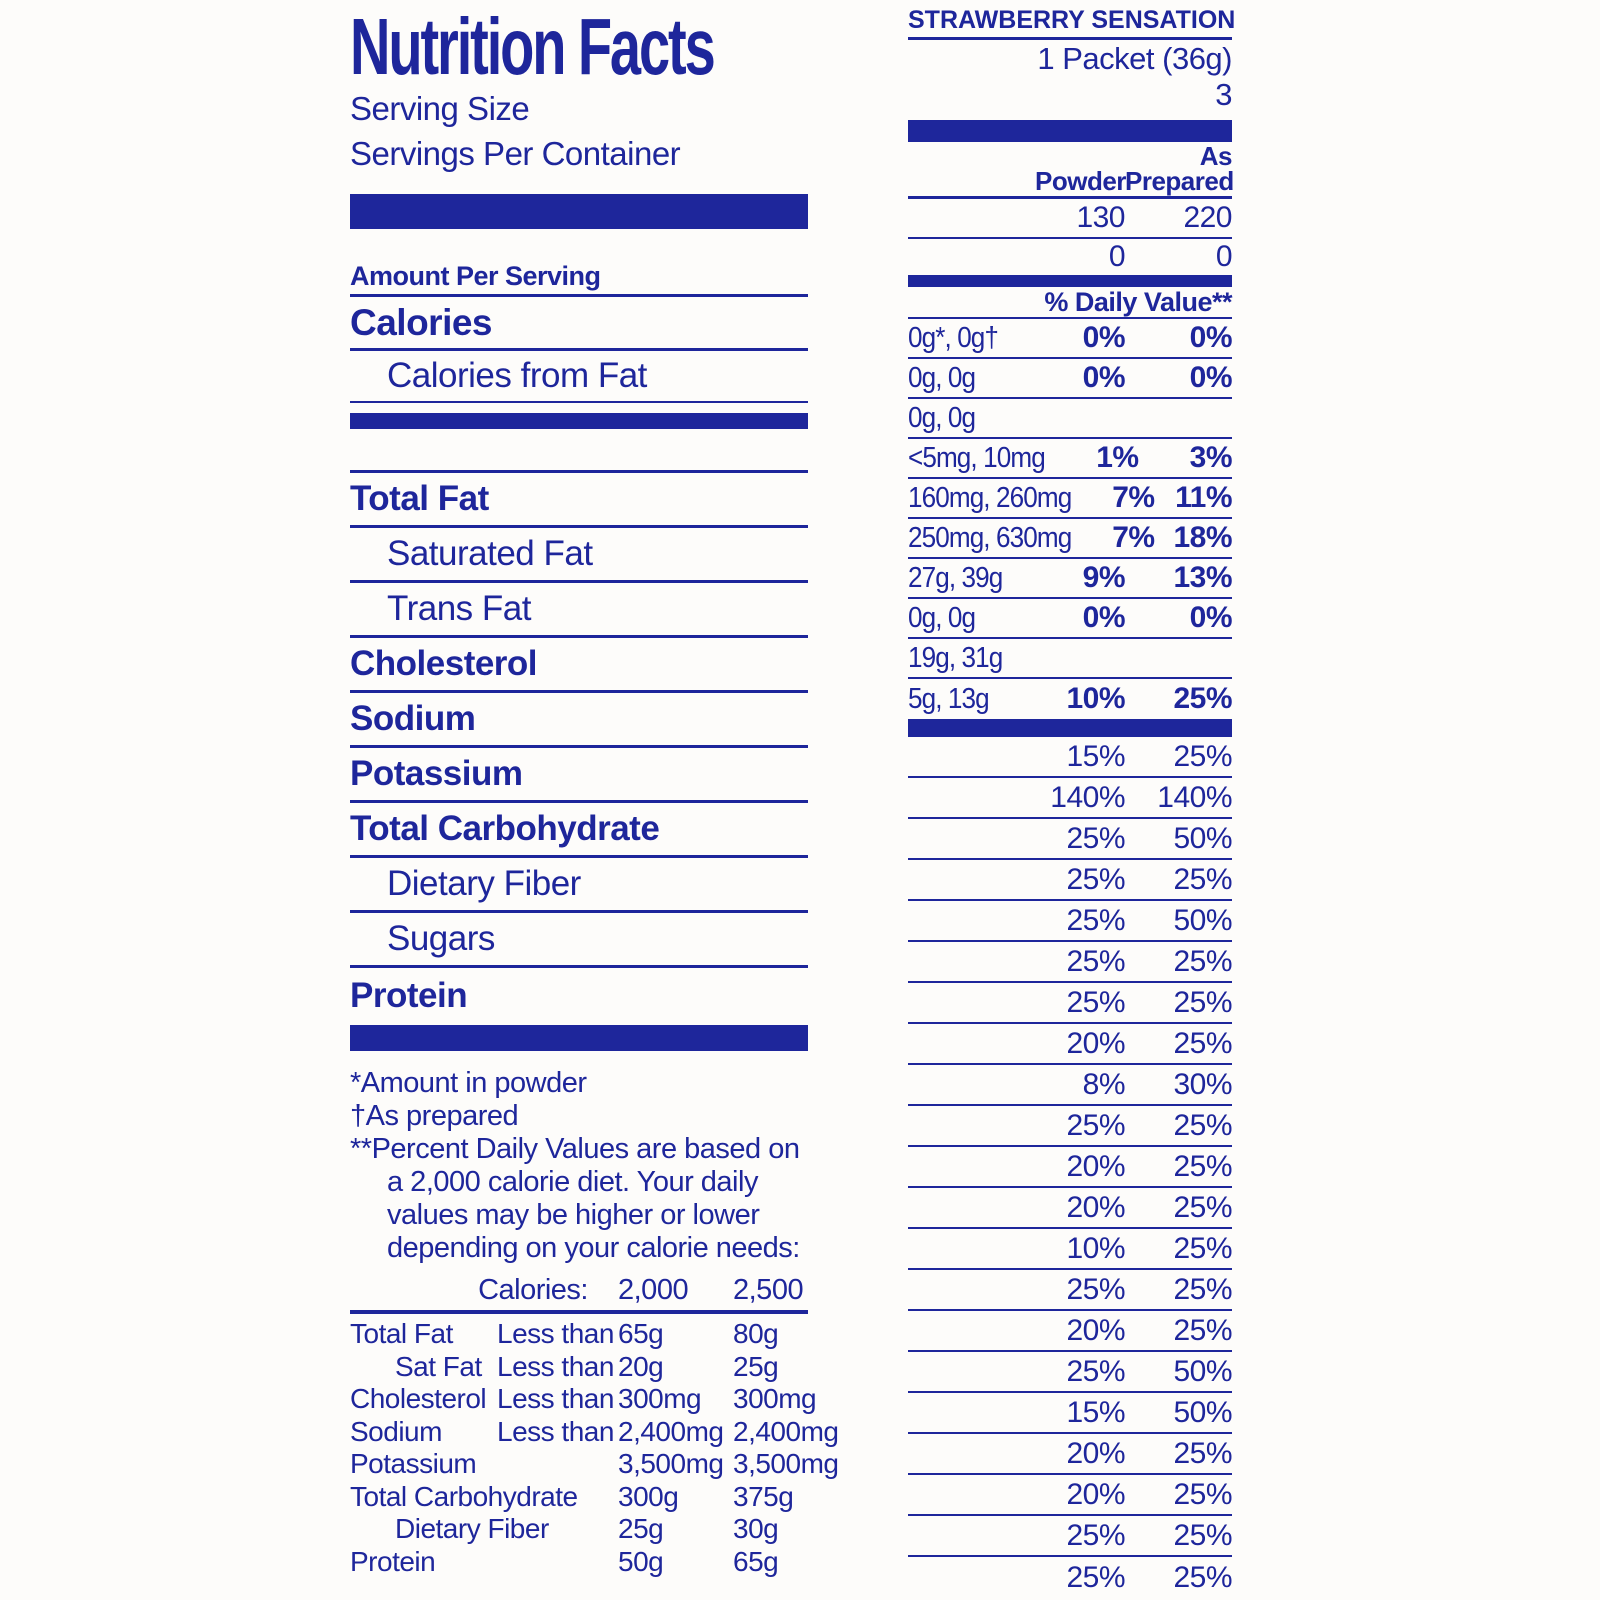 This screenshot has height=1600, width=1600. I want to click on daily-value-table-header: Calories: 2,000 2,500, so click(579, 1293).